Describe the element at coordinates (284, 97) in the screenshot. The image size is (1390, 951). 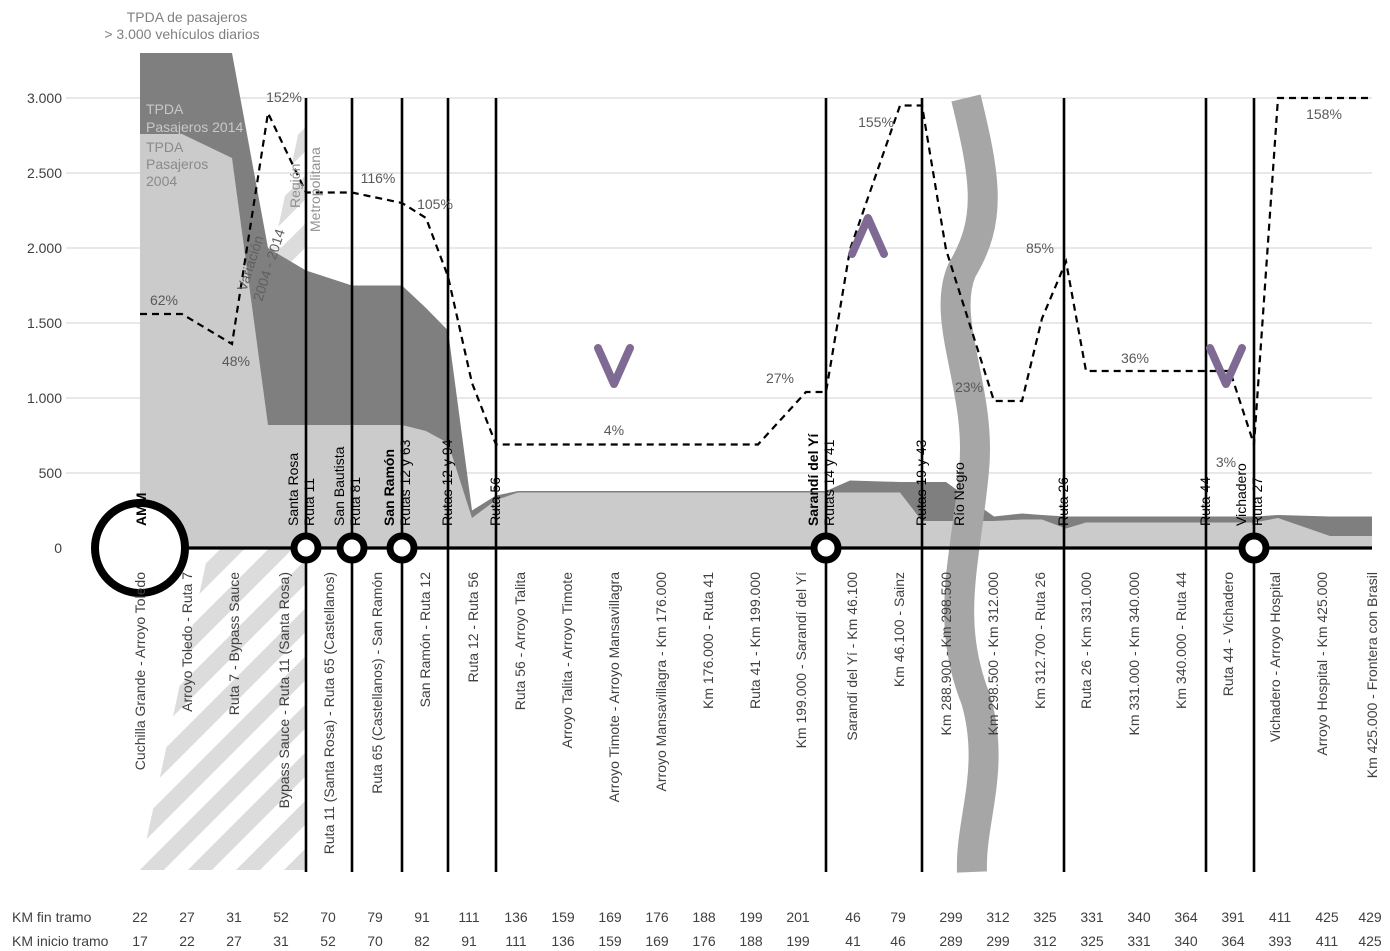
I see `variation-pct-label: 152%` at that location.